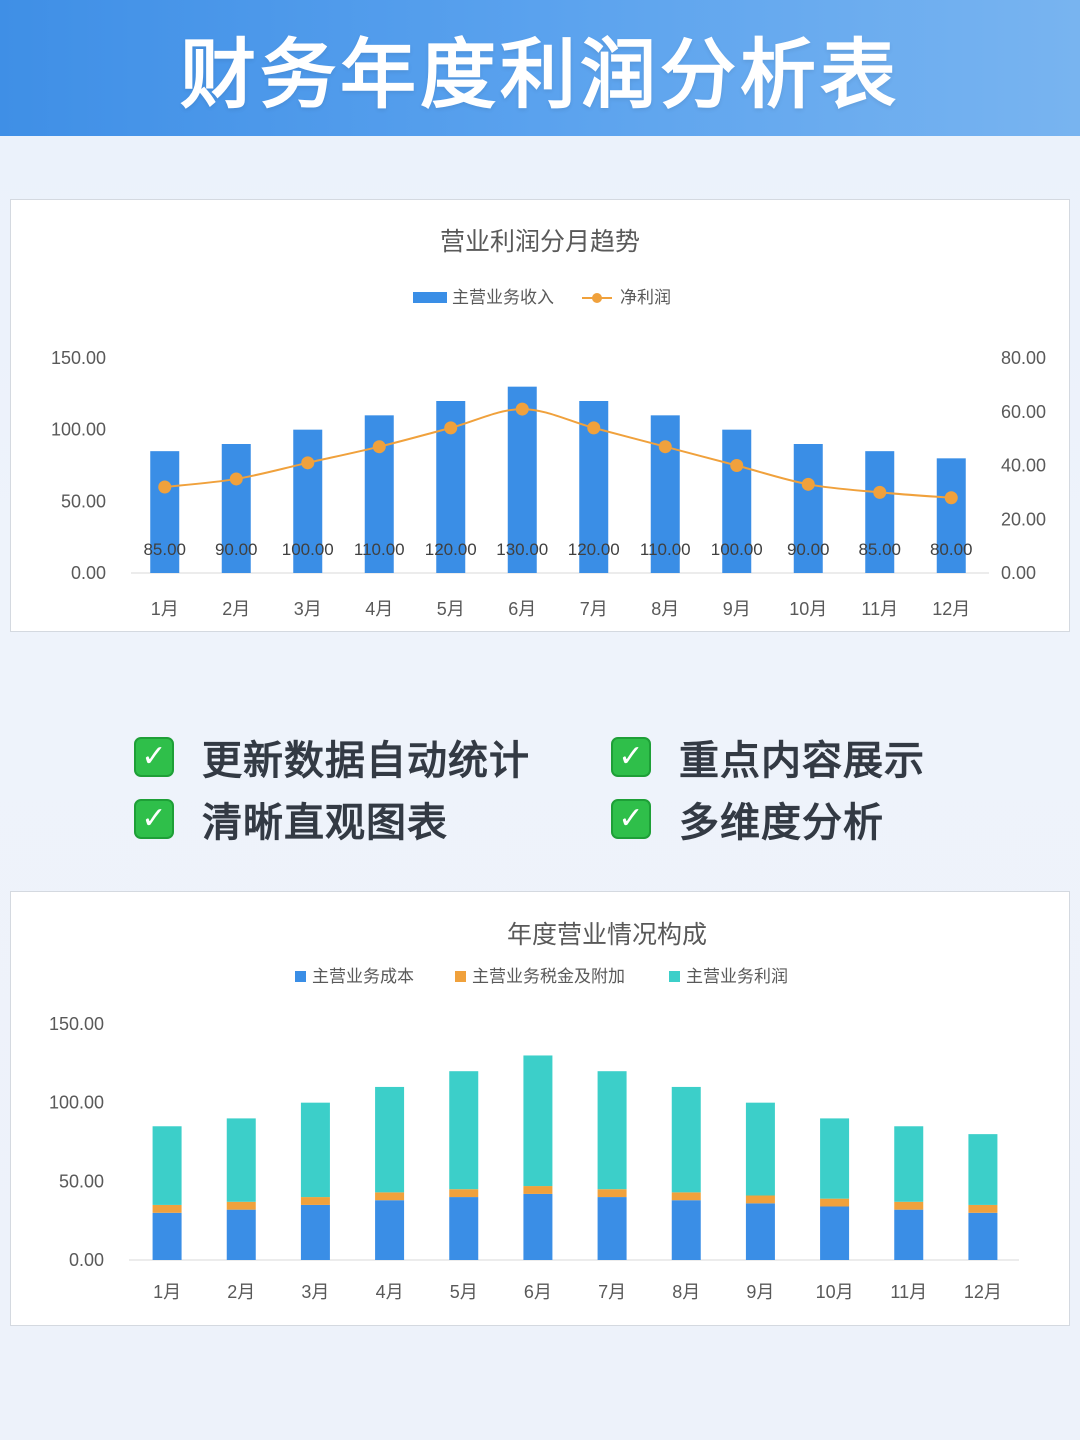 Image resolution: width=1080 pixels, height=1440 pixels. I want to click on legend-swatch-segment-cost, so click(300, 976).